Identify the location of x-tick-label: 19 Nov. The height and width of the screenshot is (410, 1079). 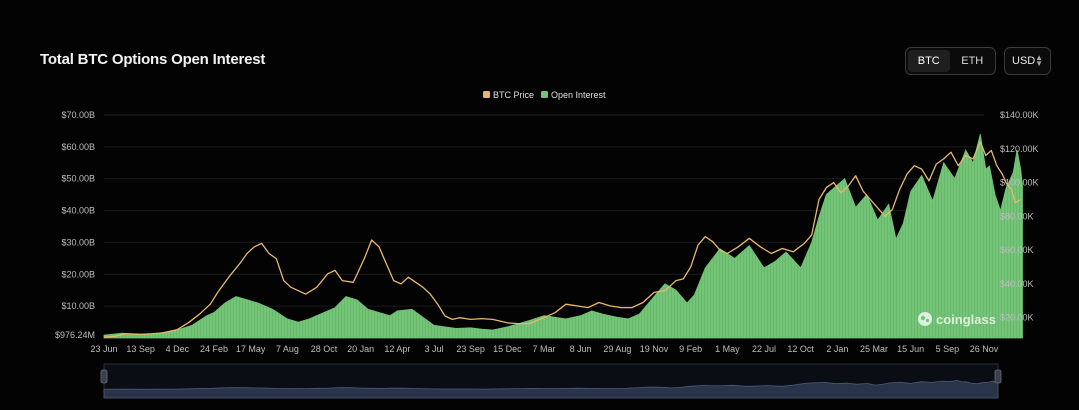
(654, 349).